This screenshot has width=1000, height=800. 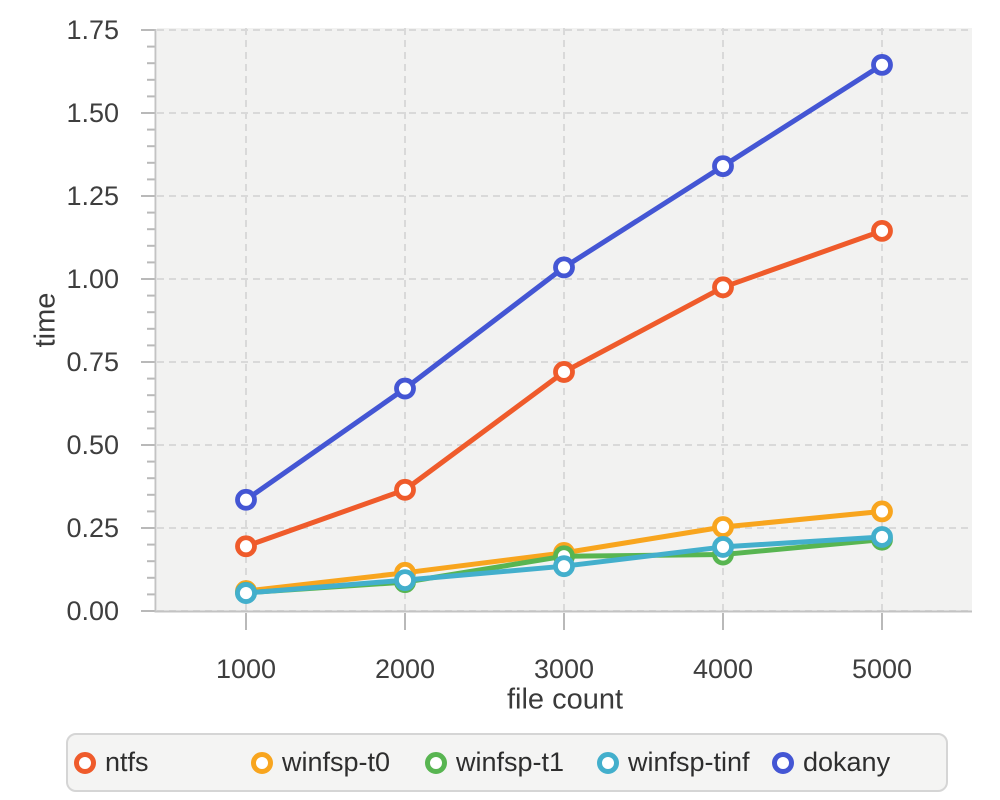 What do you see at coordinates (608, 762) in the screenshot?
I see `legend-swatch-winfsp-tinf` at bounding box center [608, 762].